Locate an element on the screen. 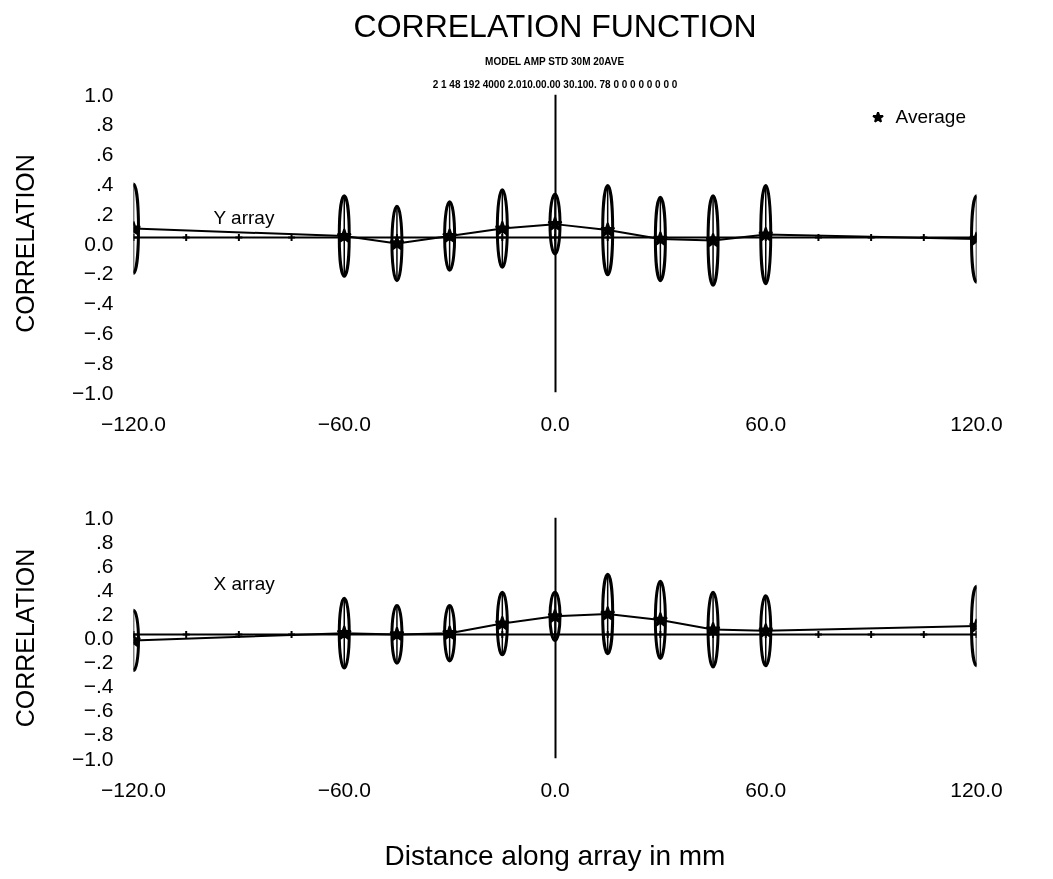  annotation: X array is located at coordinates (244, 583).